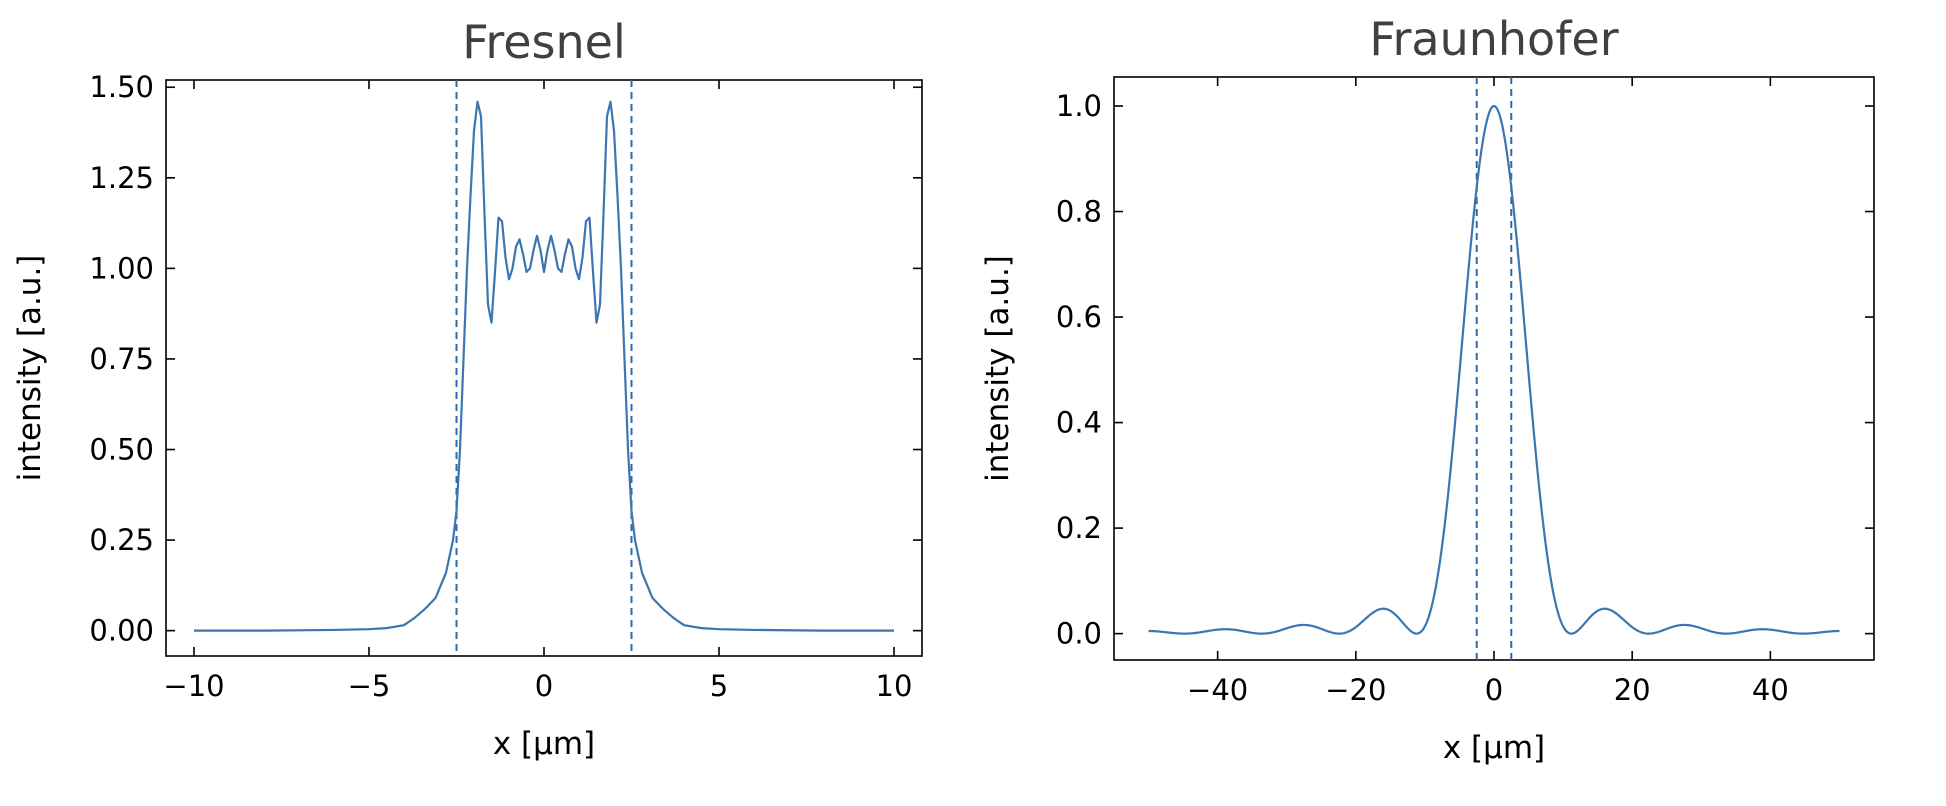 This screenshot has width=1946, height=806. Describe the element at coordinates (1079, 106) in the screenshot. I see `y-tick-label: 1.0` at that location.